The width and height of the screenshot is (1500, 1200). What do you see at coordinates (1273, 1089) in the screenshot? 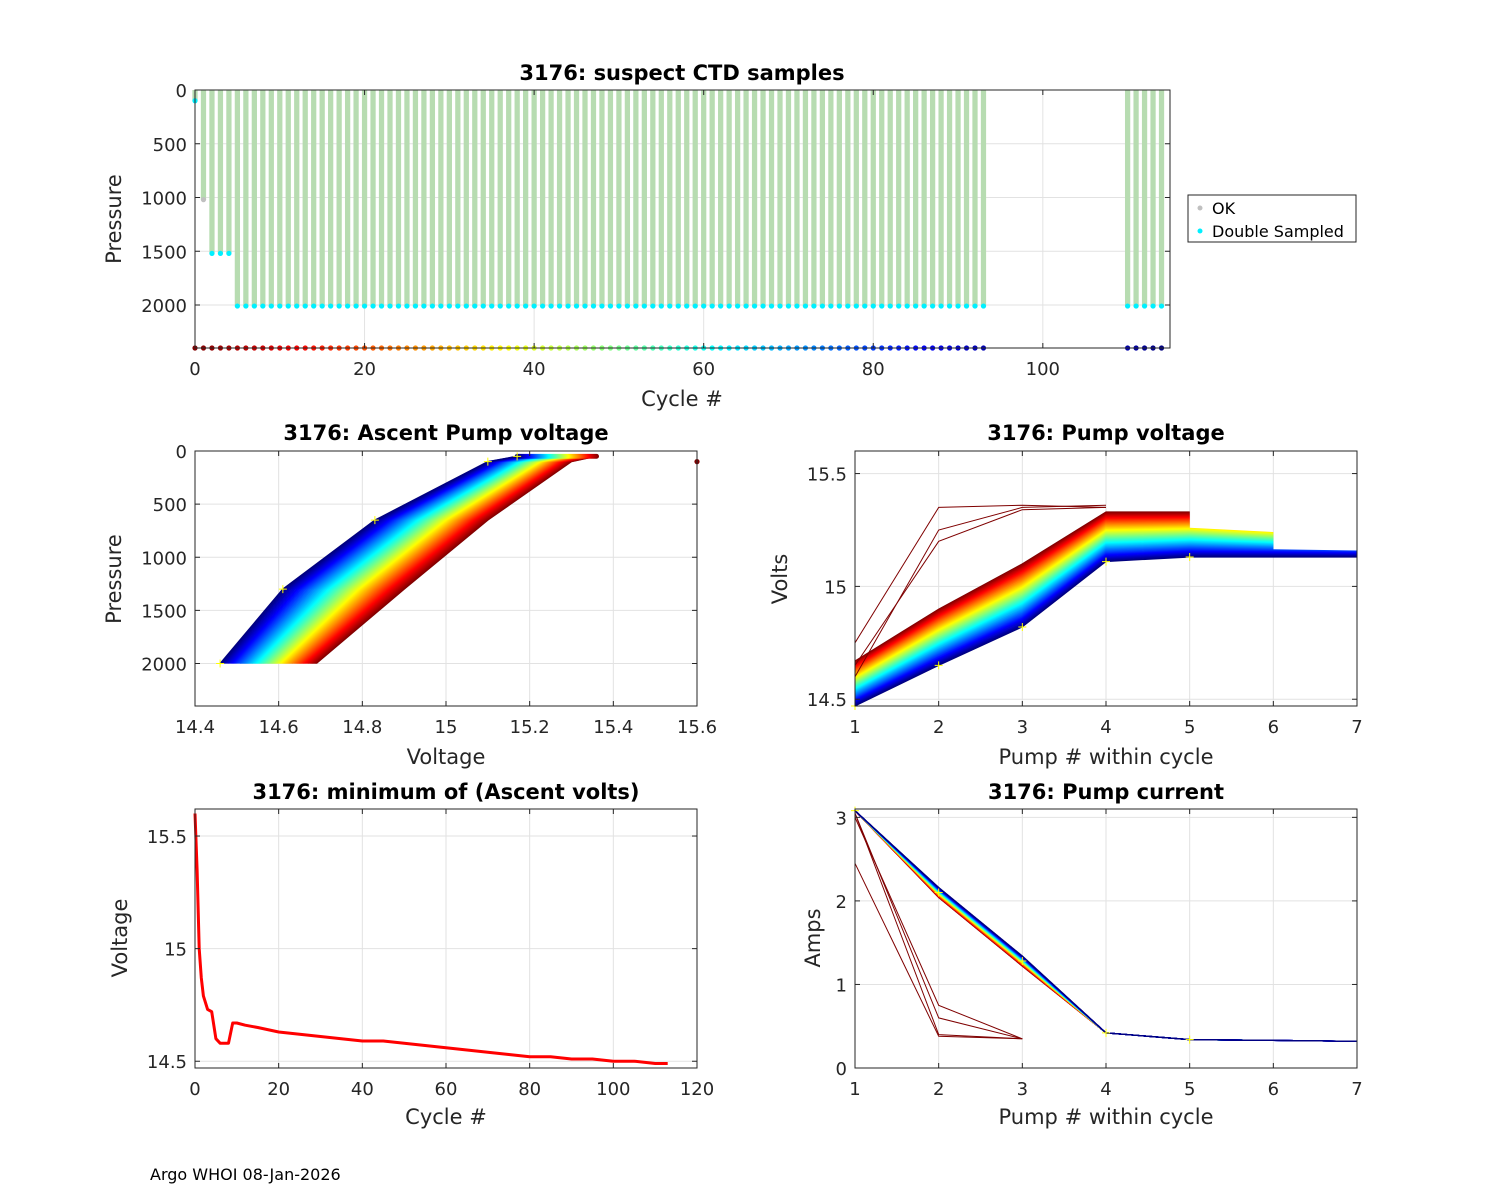
I see `pc-xtick-label: 6` at bounding box center [1273, 1089].